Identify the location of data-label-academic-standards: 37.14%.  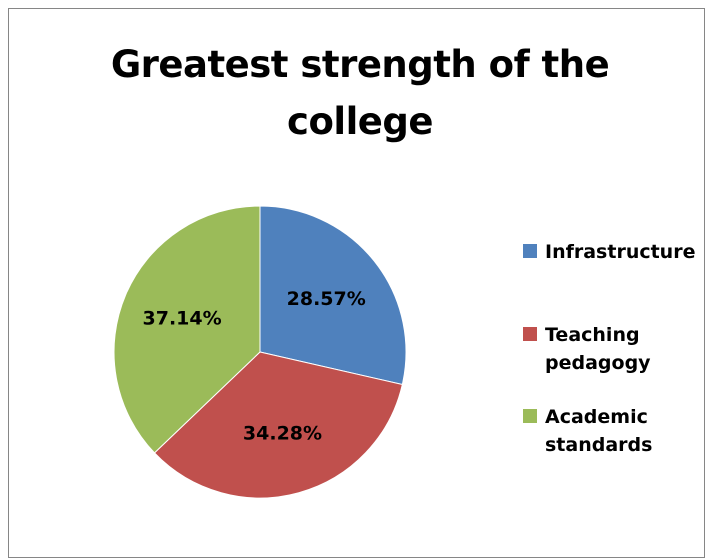
(182, 319).